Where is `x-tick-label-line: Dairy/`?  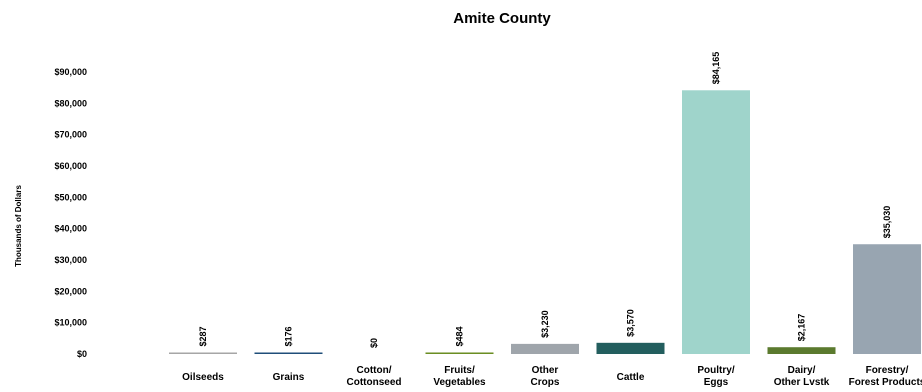 x-tick-label-line: Dairy/ is located at coordinates (802, 370).